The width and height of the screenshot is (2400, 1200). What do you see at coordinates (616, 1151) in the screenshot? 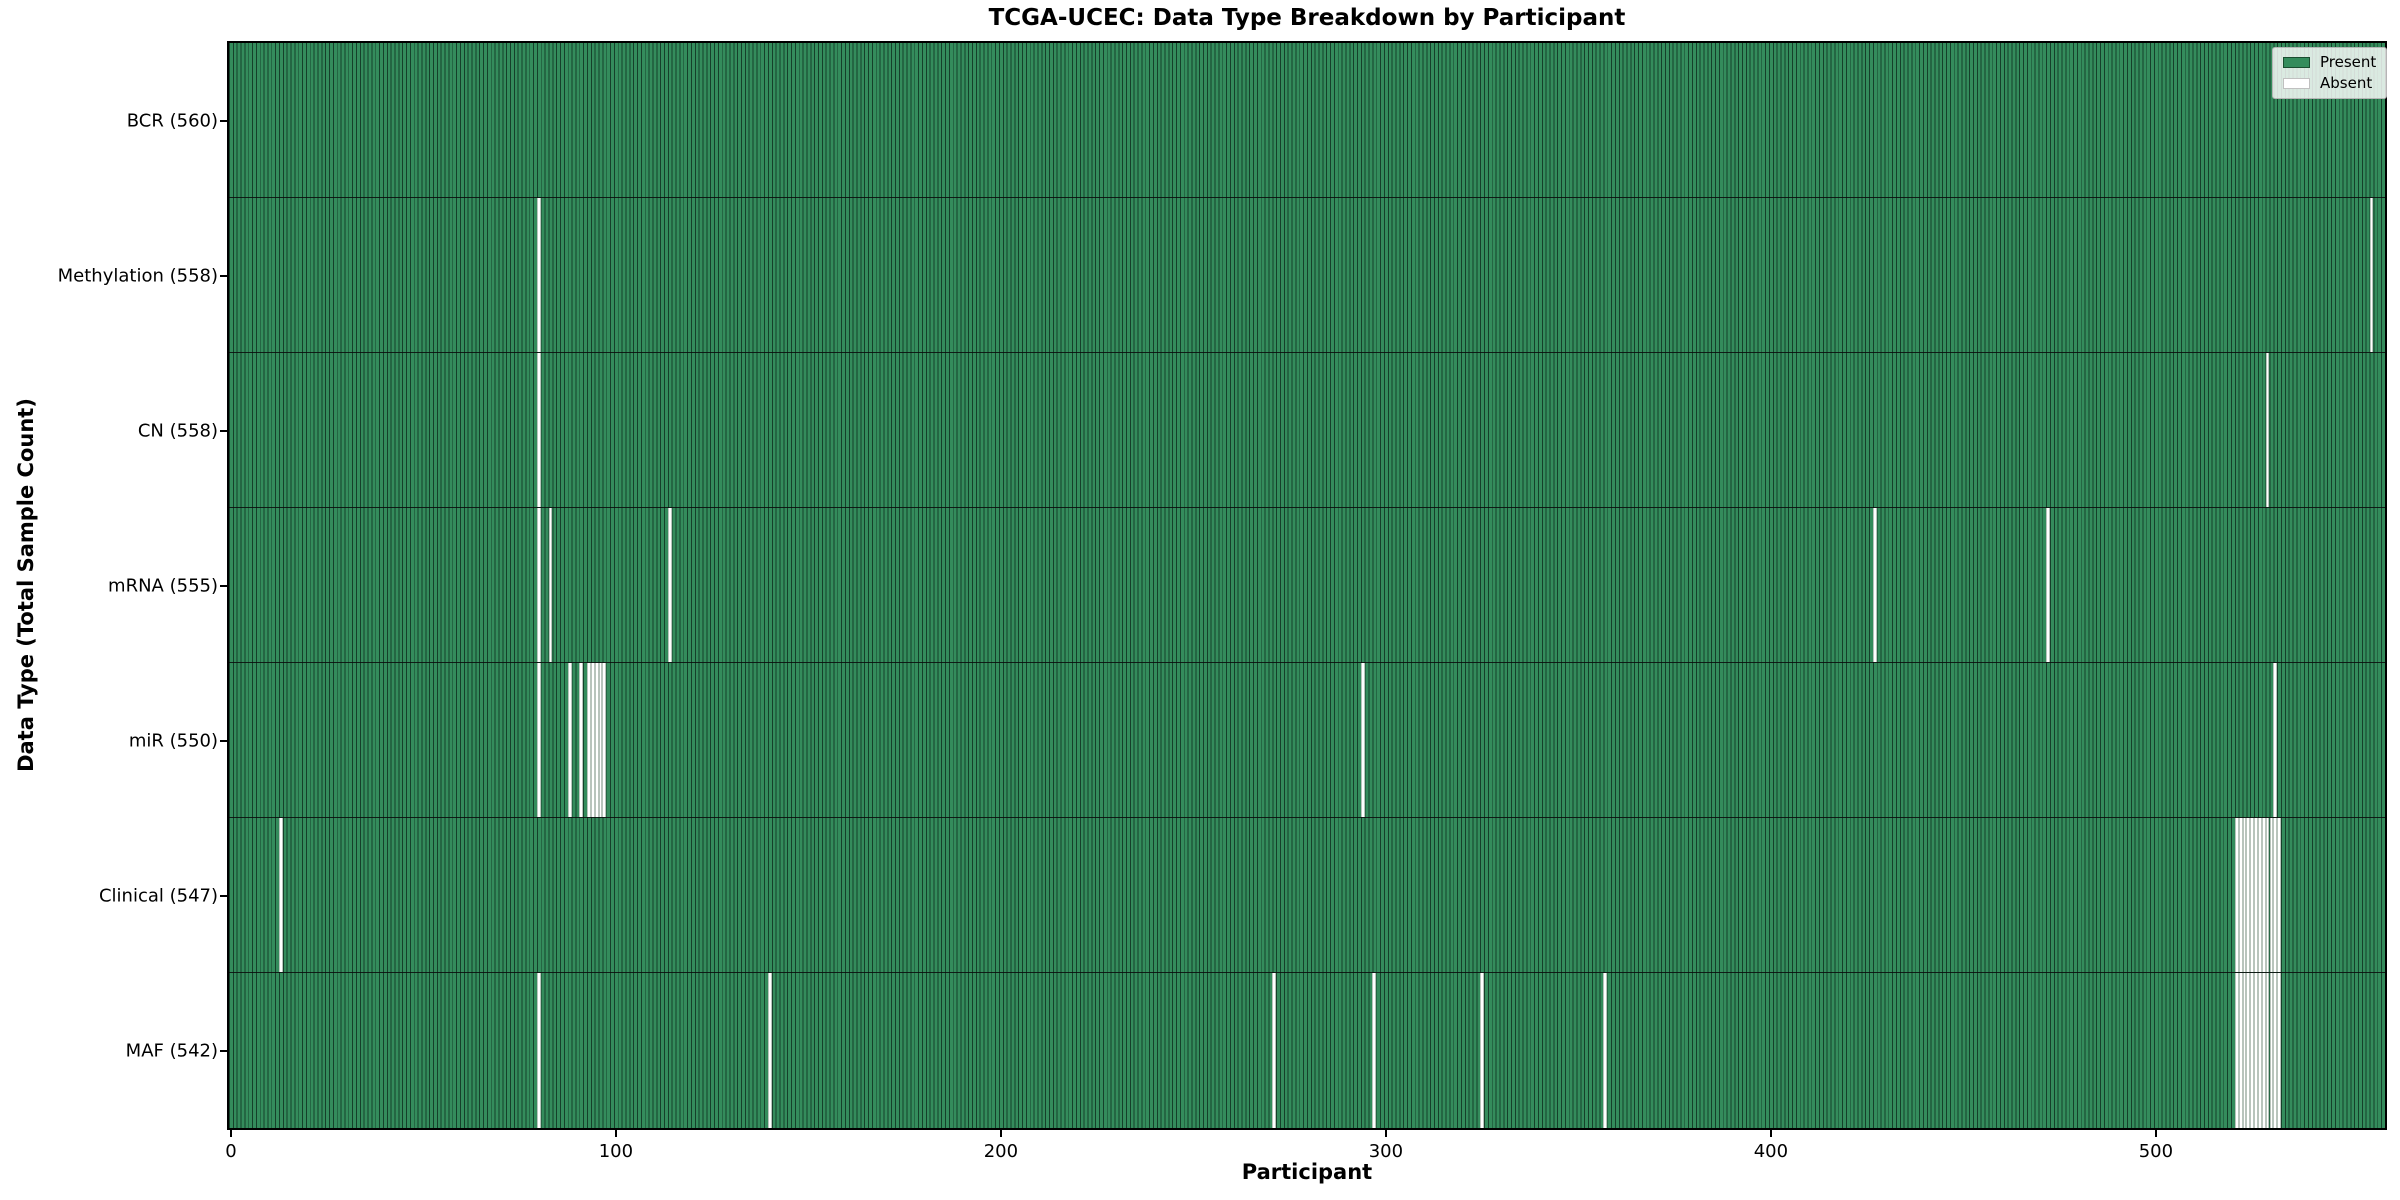
I see `xtick-label: 100` at bounding box center [616, 1151].